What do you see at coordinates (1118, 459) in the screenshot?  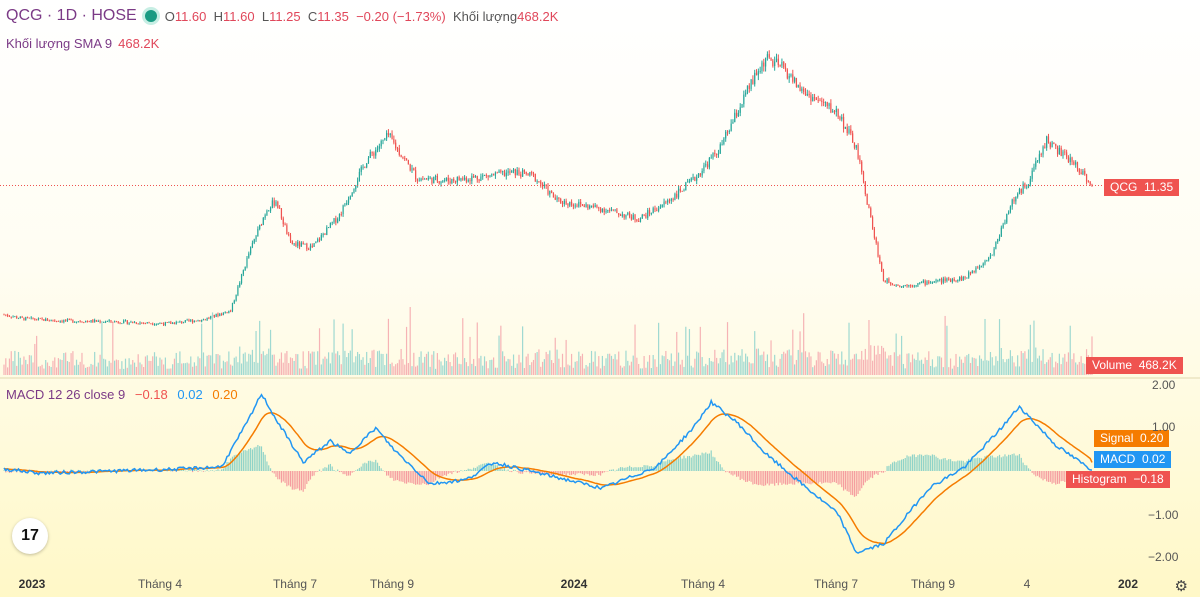 I see `macd-tag-label: MACD` at bounding box center [1118, 459].